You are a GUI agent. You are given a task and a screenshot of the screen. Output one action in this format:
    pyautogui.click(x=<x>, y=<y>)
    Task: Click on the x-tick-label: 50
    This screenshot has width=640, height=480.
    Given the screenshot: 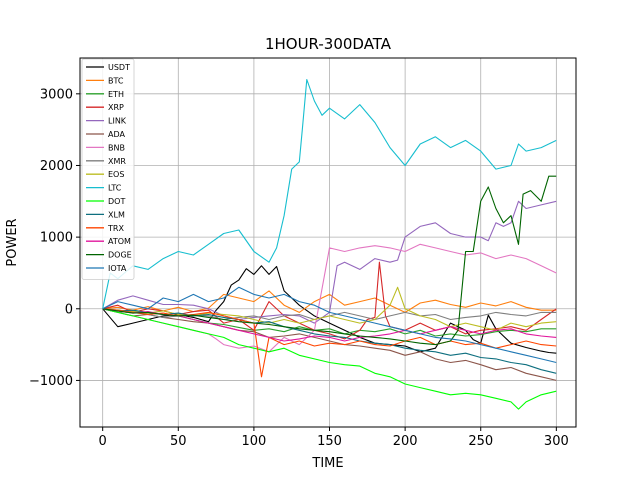 What is the action you would take?
    pyautogui.click(x=178, y=441)
    